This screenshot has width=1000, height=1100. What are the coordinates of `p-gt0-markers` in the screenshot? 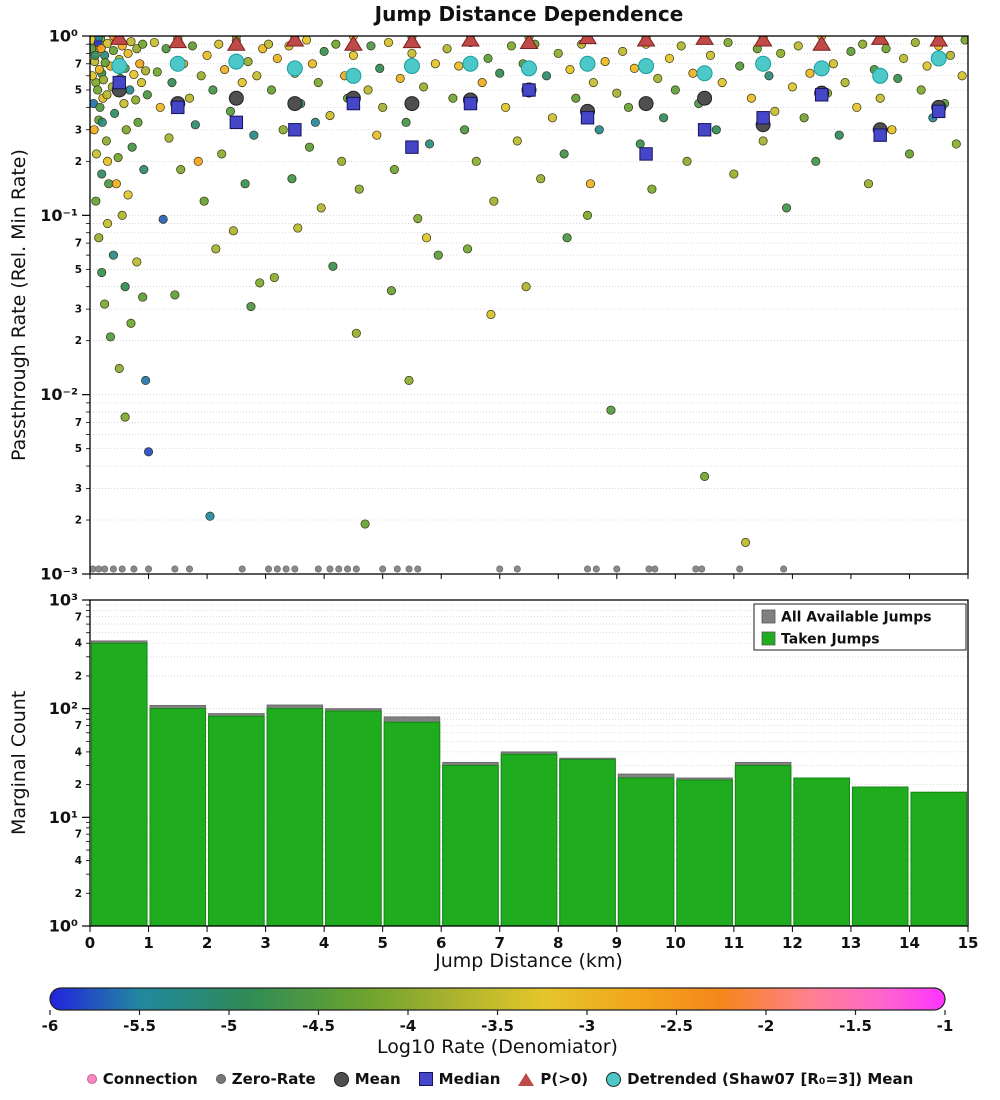 It's located at (529, 43).